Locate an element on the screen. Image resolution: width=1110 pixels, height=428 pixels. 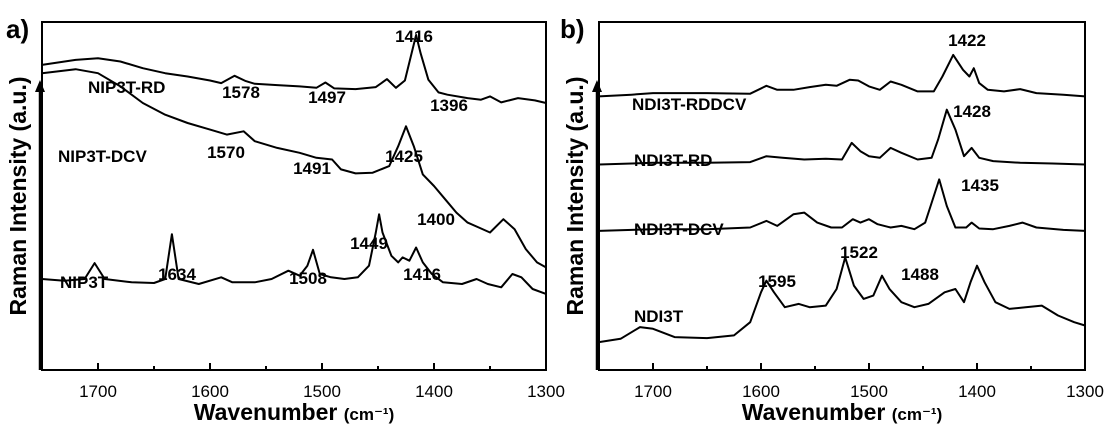
panel-letter: b) is located at coordinates (572, 29).